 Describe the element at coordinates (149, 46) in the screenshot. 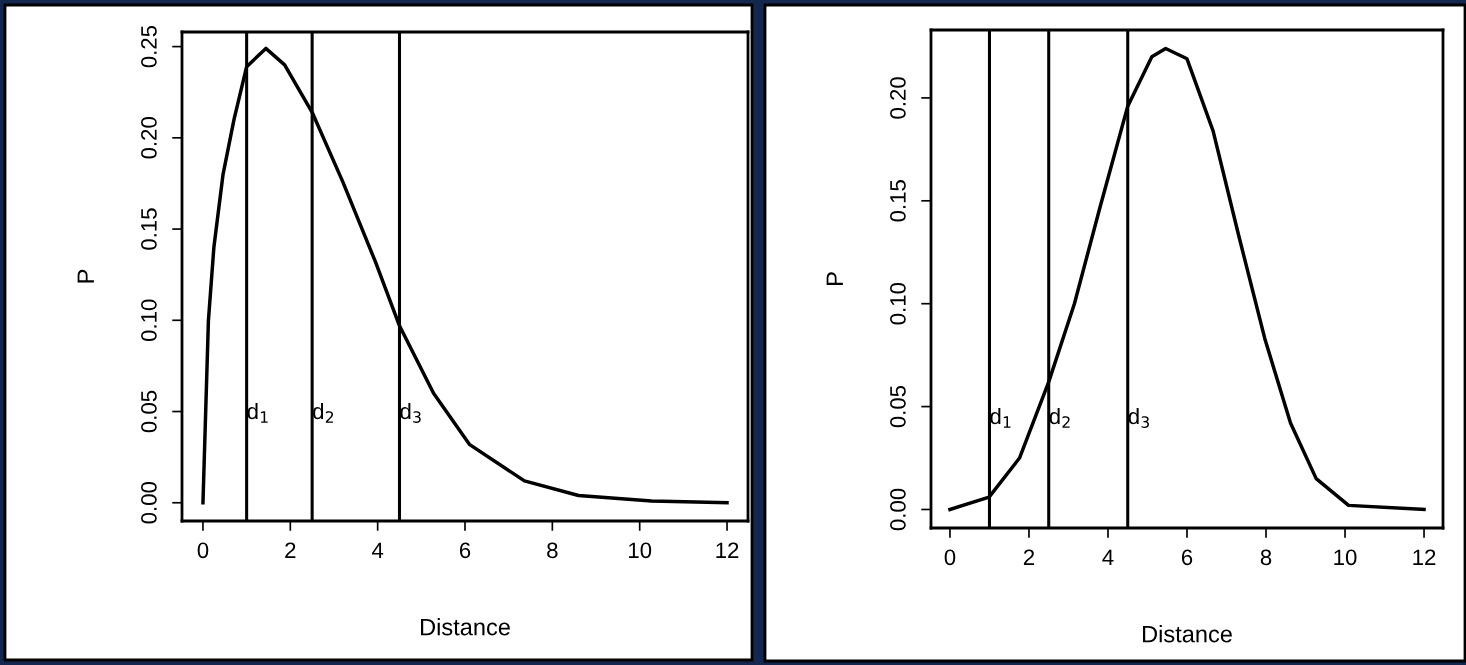

I see `y-tick-label: 0.25` at that location.